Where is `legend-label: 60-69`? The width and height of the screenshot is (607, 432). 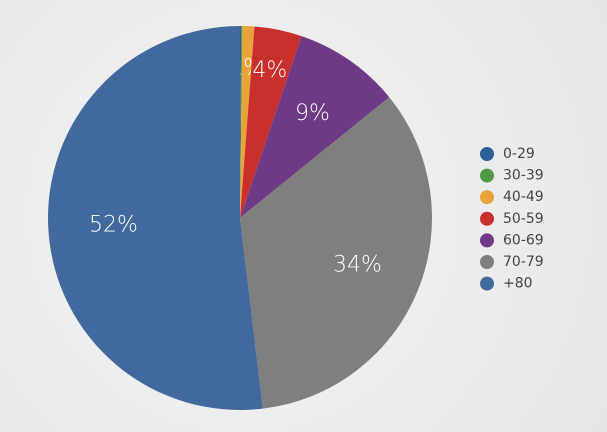
legend-label: 60-69 is located at coordinates (523, 240).